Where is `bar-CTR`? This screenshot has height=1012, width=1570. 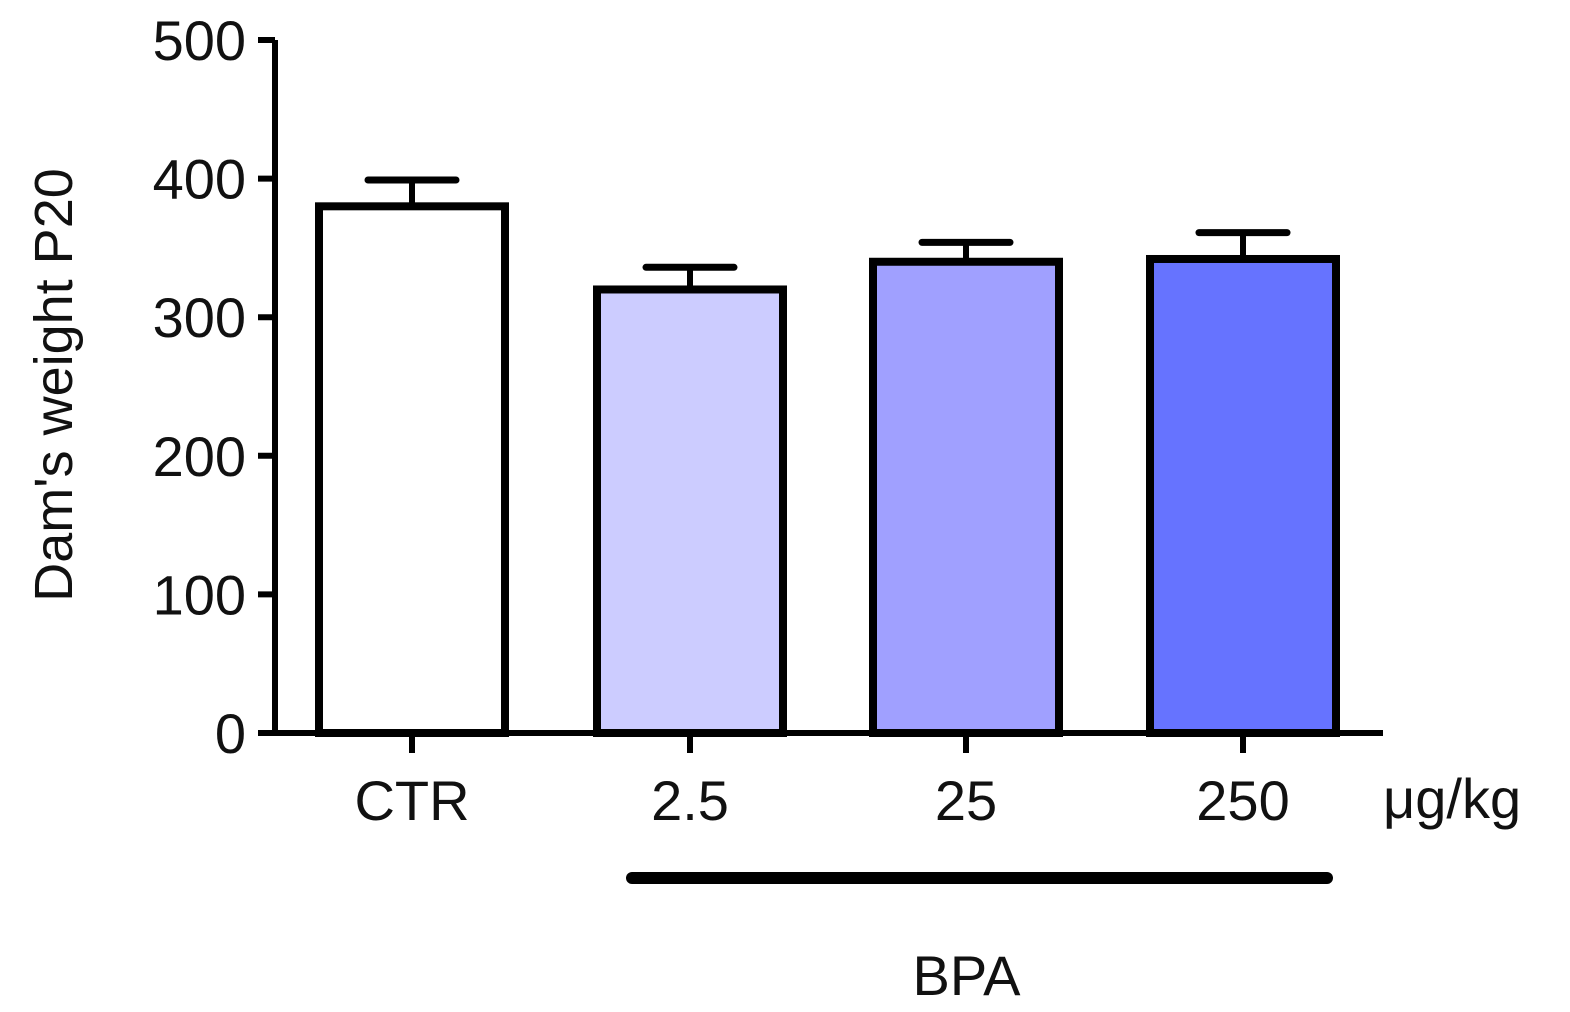 bar-CTR is located at coordinates (412, 469).